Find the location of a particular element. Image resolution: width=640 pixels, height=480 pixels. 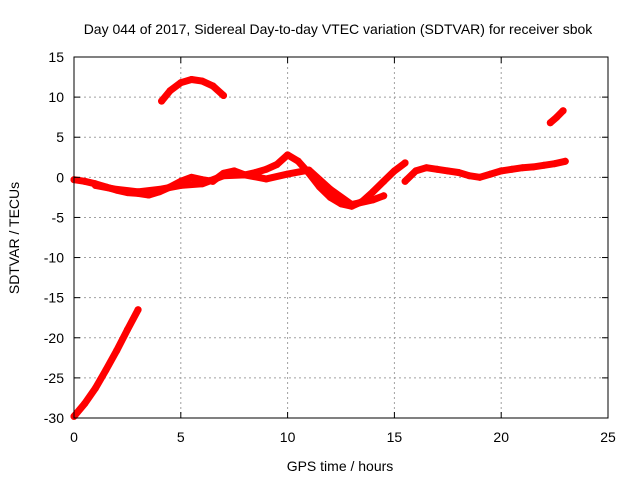

x-tick-label: 15 is located at coordinates (395, 437).